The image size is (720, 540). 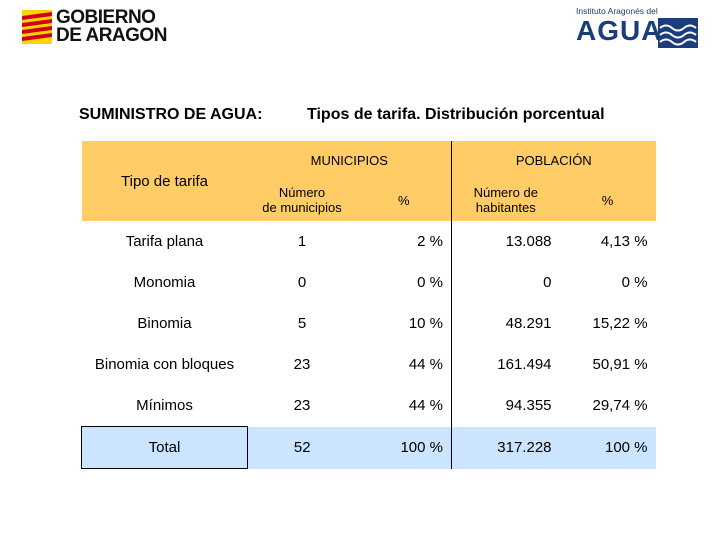 What do you see at coordinates (350, 160) in the screenshot?
I see `header-municipios: MUNICIPIOS` at bounding box center [350, 160].